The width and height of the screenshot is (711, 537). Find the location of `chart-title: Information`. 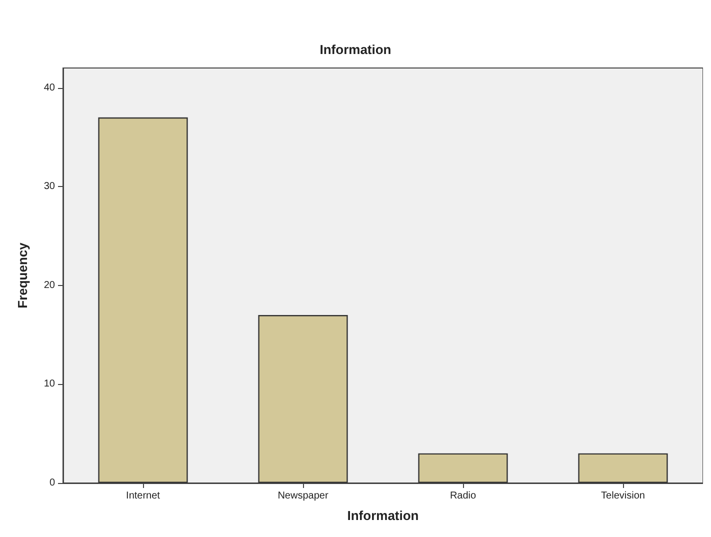

chart-title: Information is located at coordinates (356, 49).